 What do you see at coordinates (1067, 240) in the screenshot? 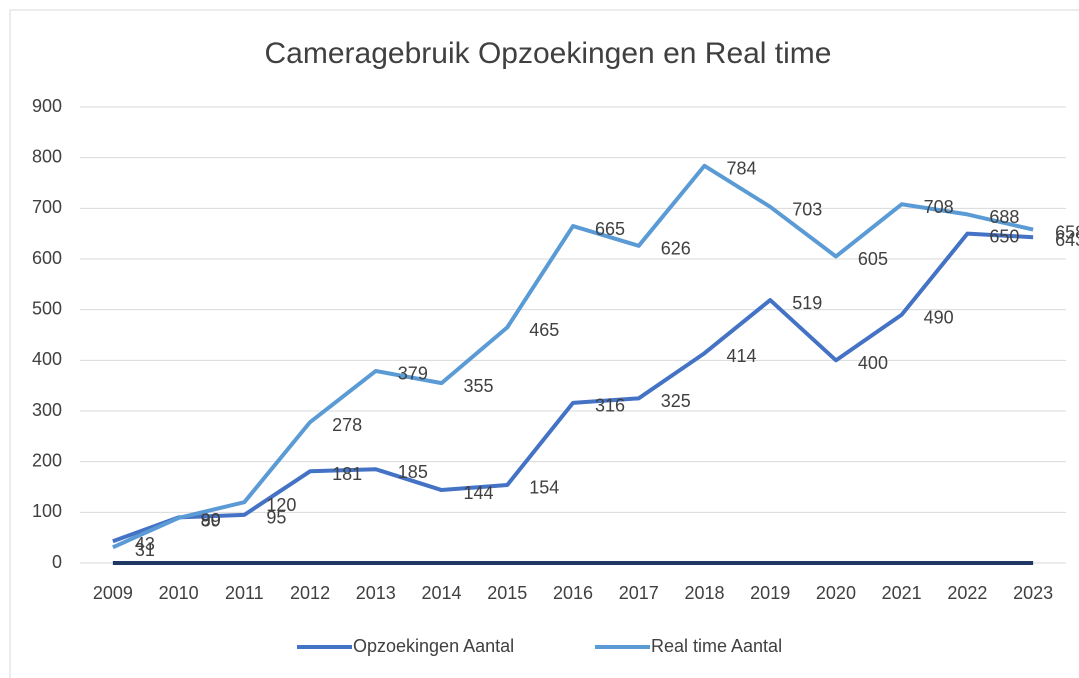
I see `data-label: 643` at bounding box center [1067, 240].